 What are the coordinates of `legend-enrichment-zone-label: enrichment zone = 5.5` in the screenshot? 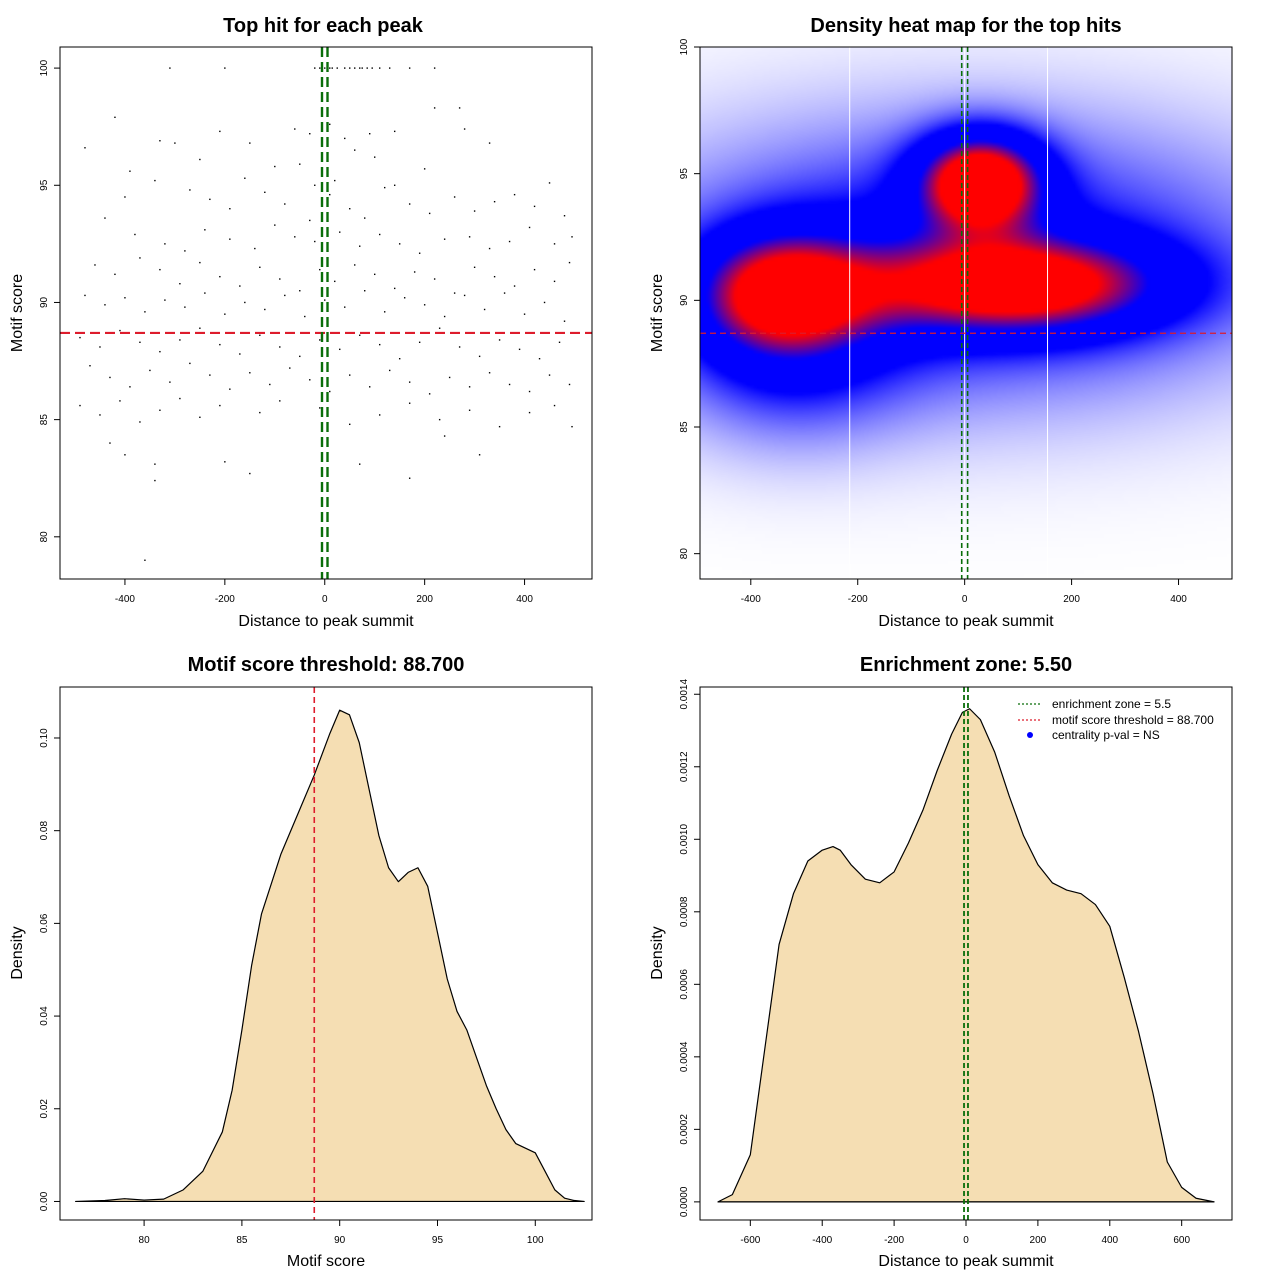 It's located at (1111, 704).